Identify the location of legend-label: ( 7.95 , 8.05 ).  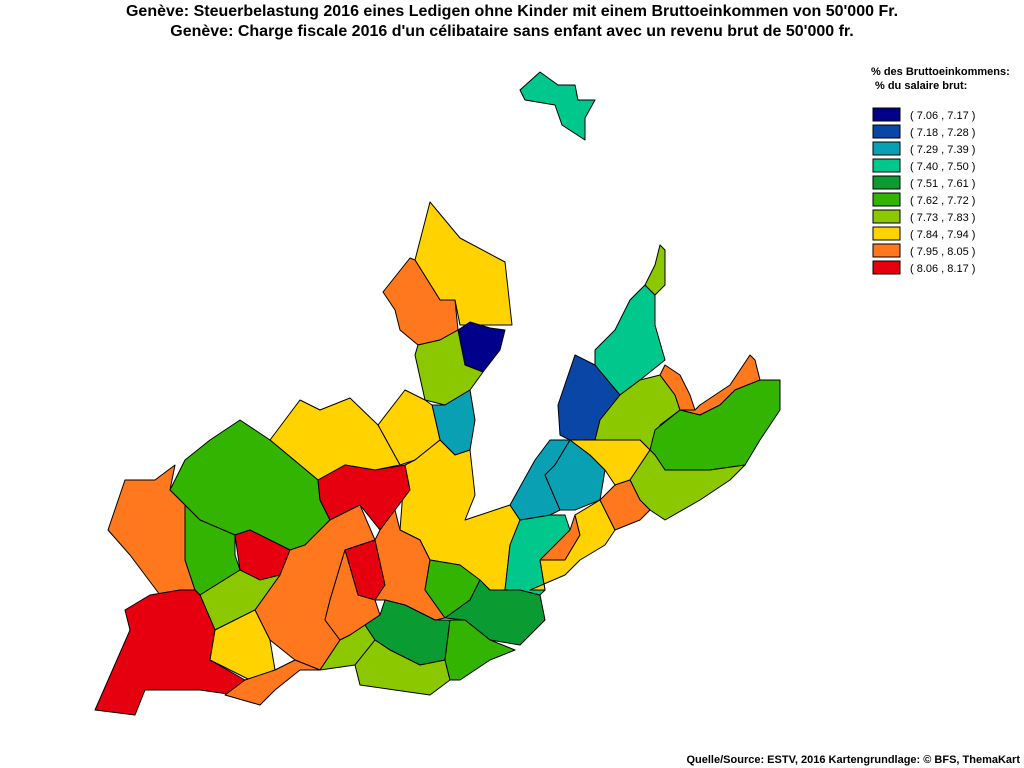
(942, 252).